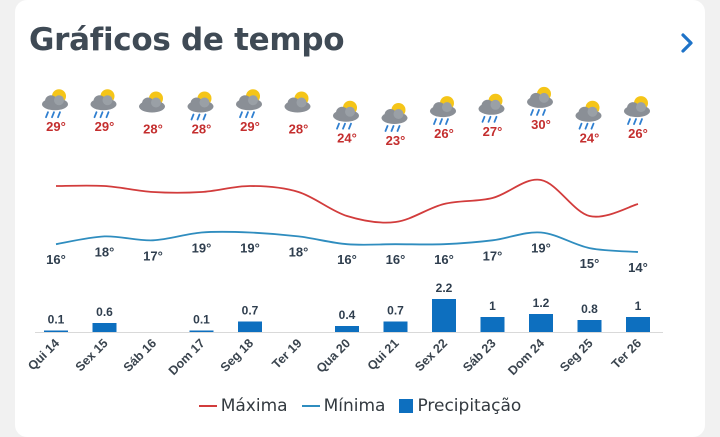 The height and width of the screenshot is (437, 720). What do you see at coordinates (237, 355) in the screenshot?
I see `x-axis-label: Seg 18` at bounding box center [237, 355].